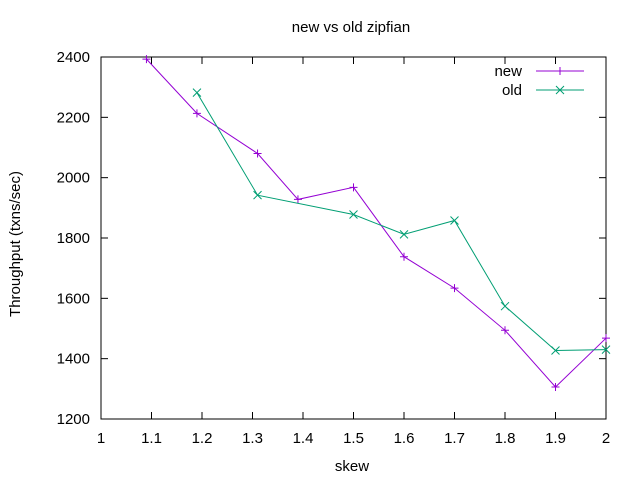  Describe the element at coordinates (351, 27) in the screenshot. I see `chart-title: new vs old zipfian` at that location.